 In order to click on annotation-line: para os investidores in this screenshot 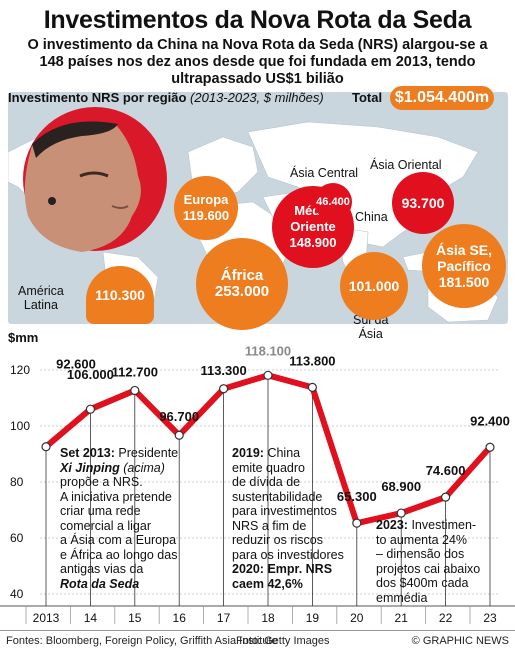, I will do `click(288, 554)`.